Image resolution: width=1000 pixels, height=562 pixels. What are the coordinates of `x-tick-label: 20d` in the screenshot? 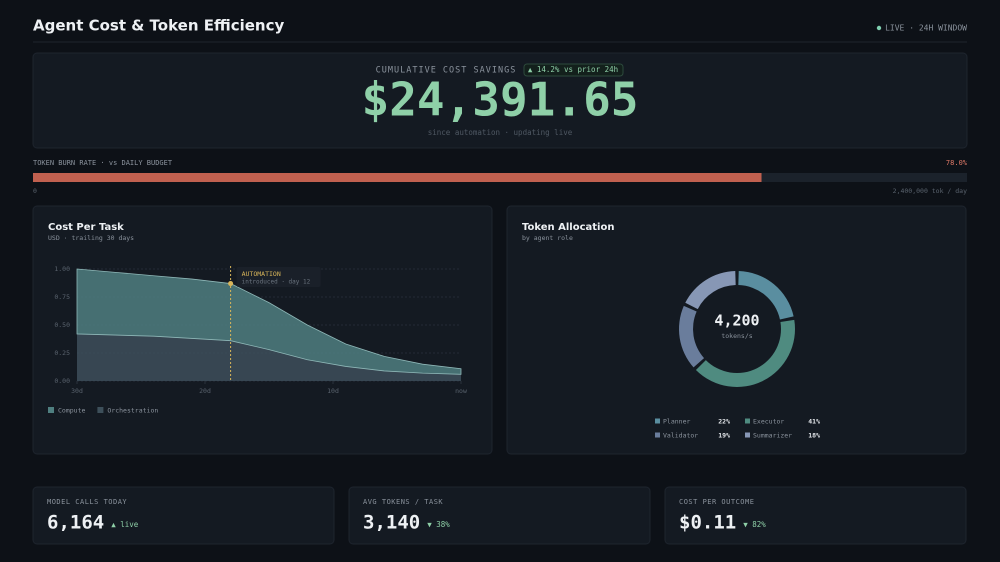 It's located at (205, 391).